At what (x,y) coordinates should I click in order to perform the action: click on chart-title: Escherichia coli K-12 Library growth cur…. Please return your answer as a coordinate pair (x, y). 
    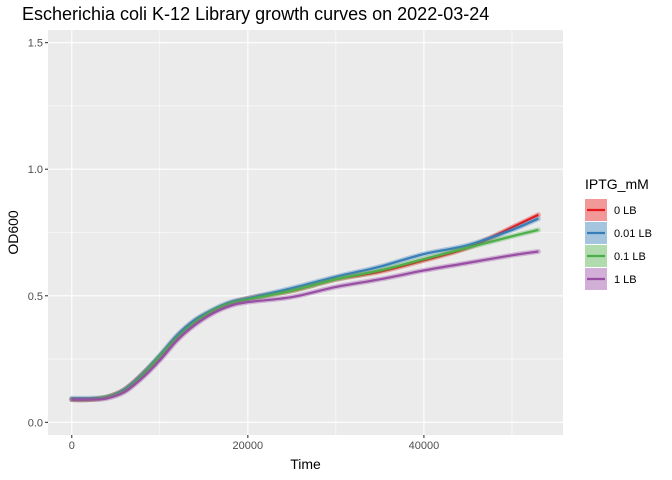
    Looking at the image, I should click on (255, 14).